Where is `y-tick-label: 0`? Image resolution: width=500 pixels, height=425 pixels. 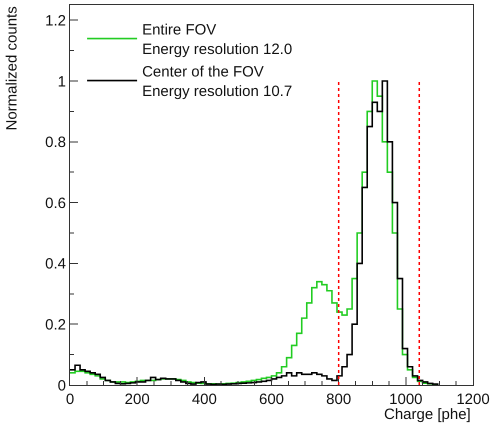 y-tick-label: 0 is located at coordinates (62, 385).